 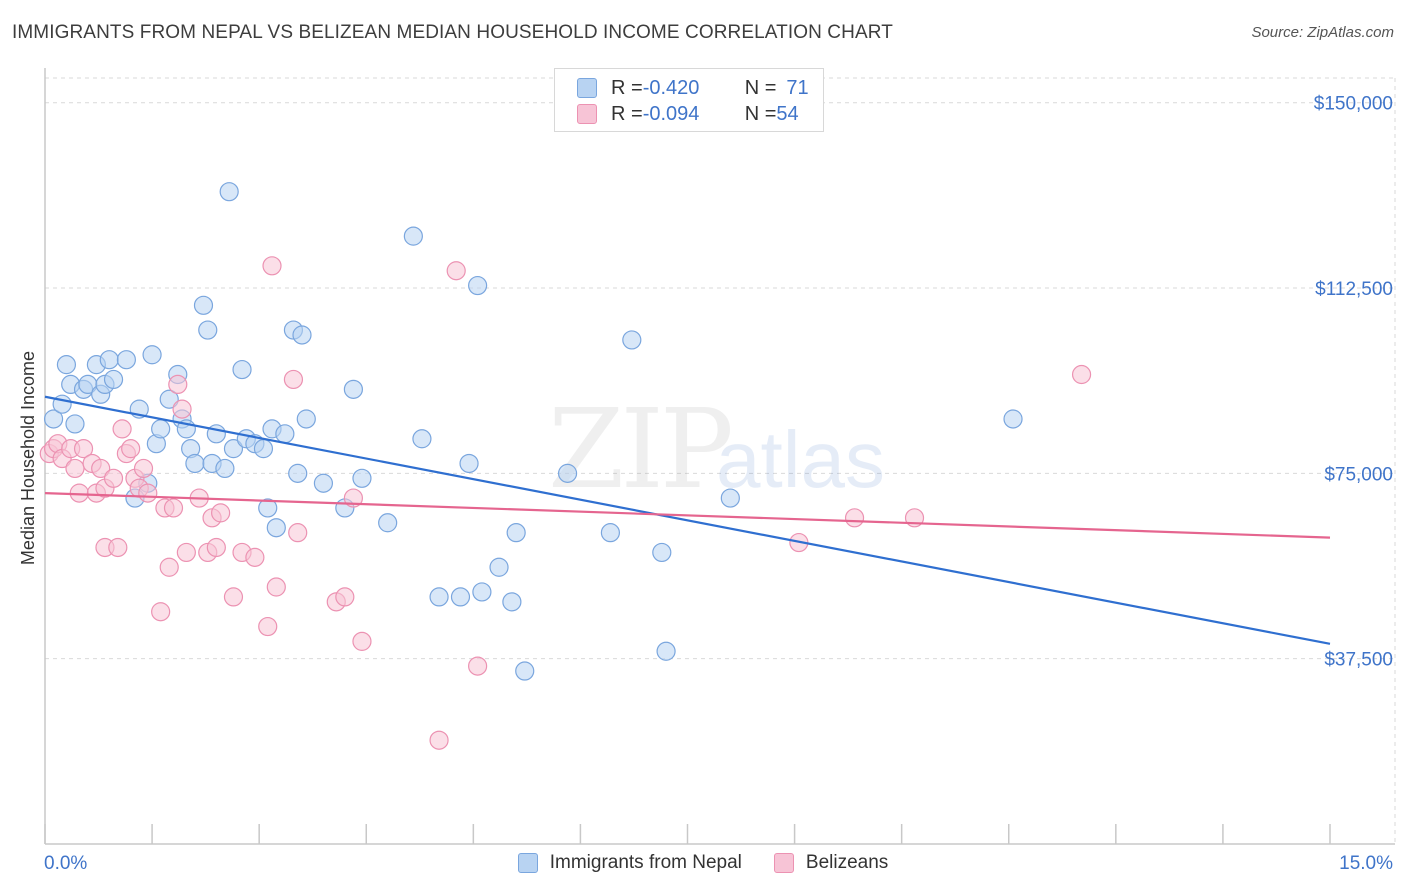 I want to click on legend-label-nepal: Immigrants from Nepal, so click(x=645, y=862).